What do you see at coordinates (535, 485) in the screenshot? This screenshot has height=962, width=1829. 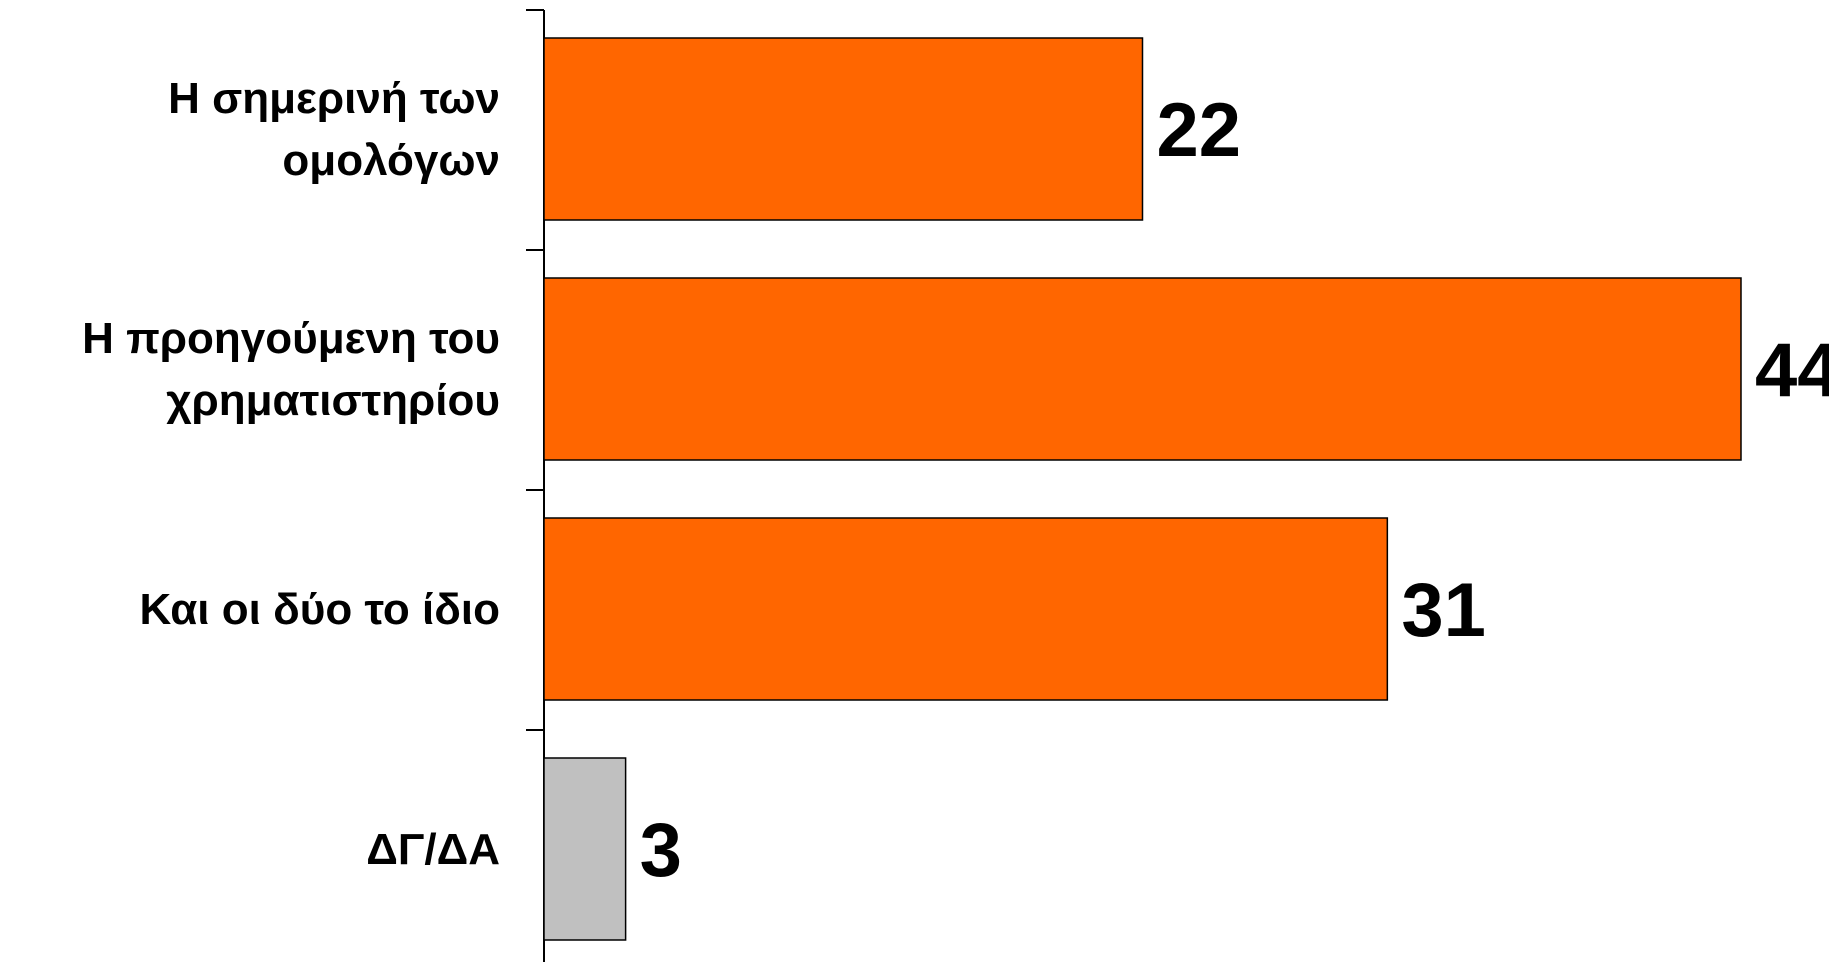 I see `category-axis` at bounding box center [535, 485].